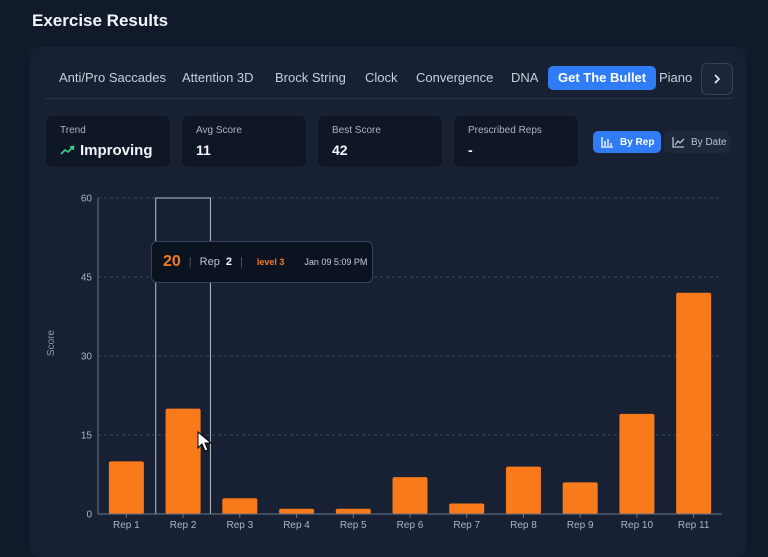  I want to click on tooltip-date: Jan 09 5:09 PM, so click(336, 262).